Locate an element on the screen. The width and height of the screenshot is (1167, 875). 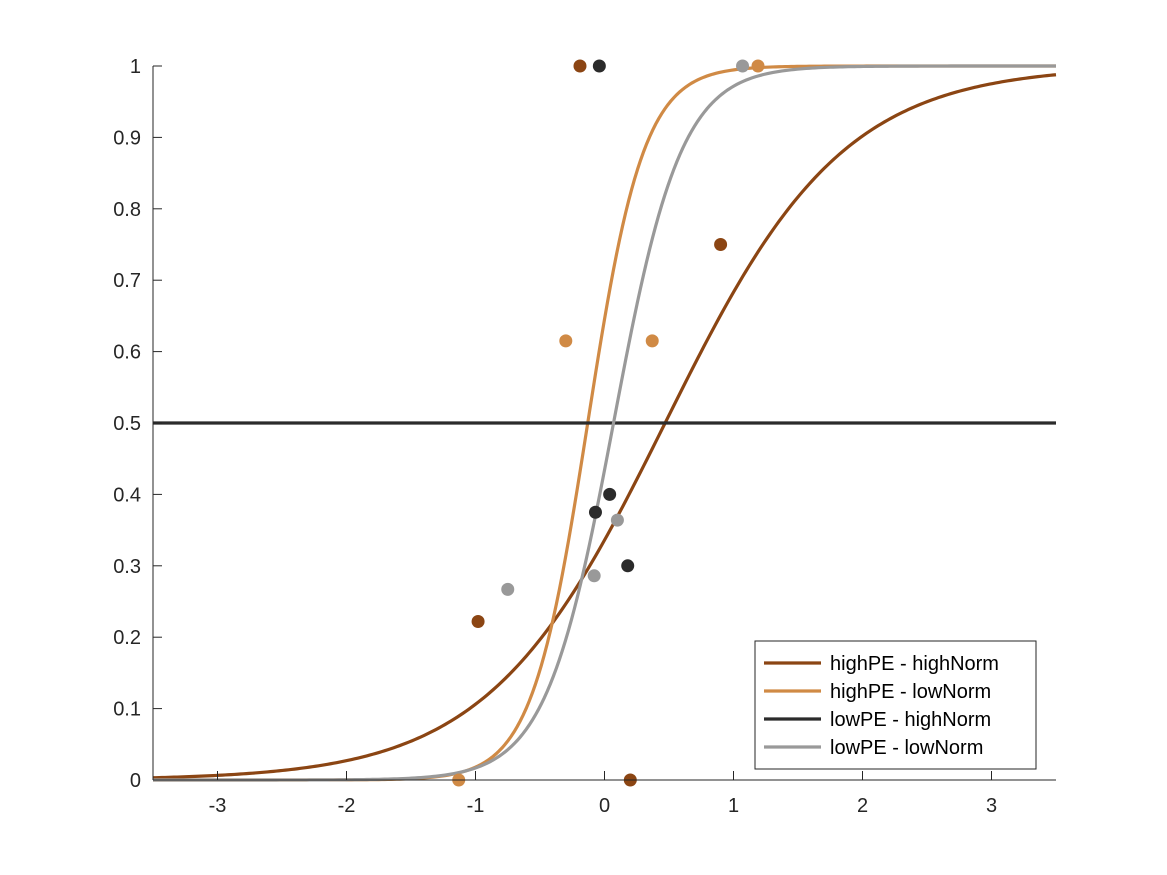
x-tick-label: 1 is located at coordinates (733, 806).